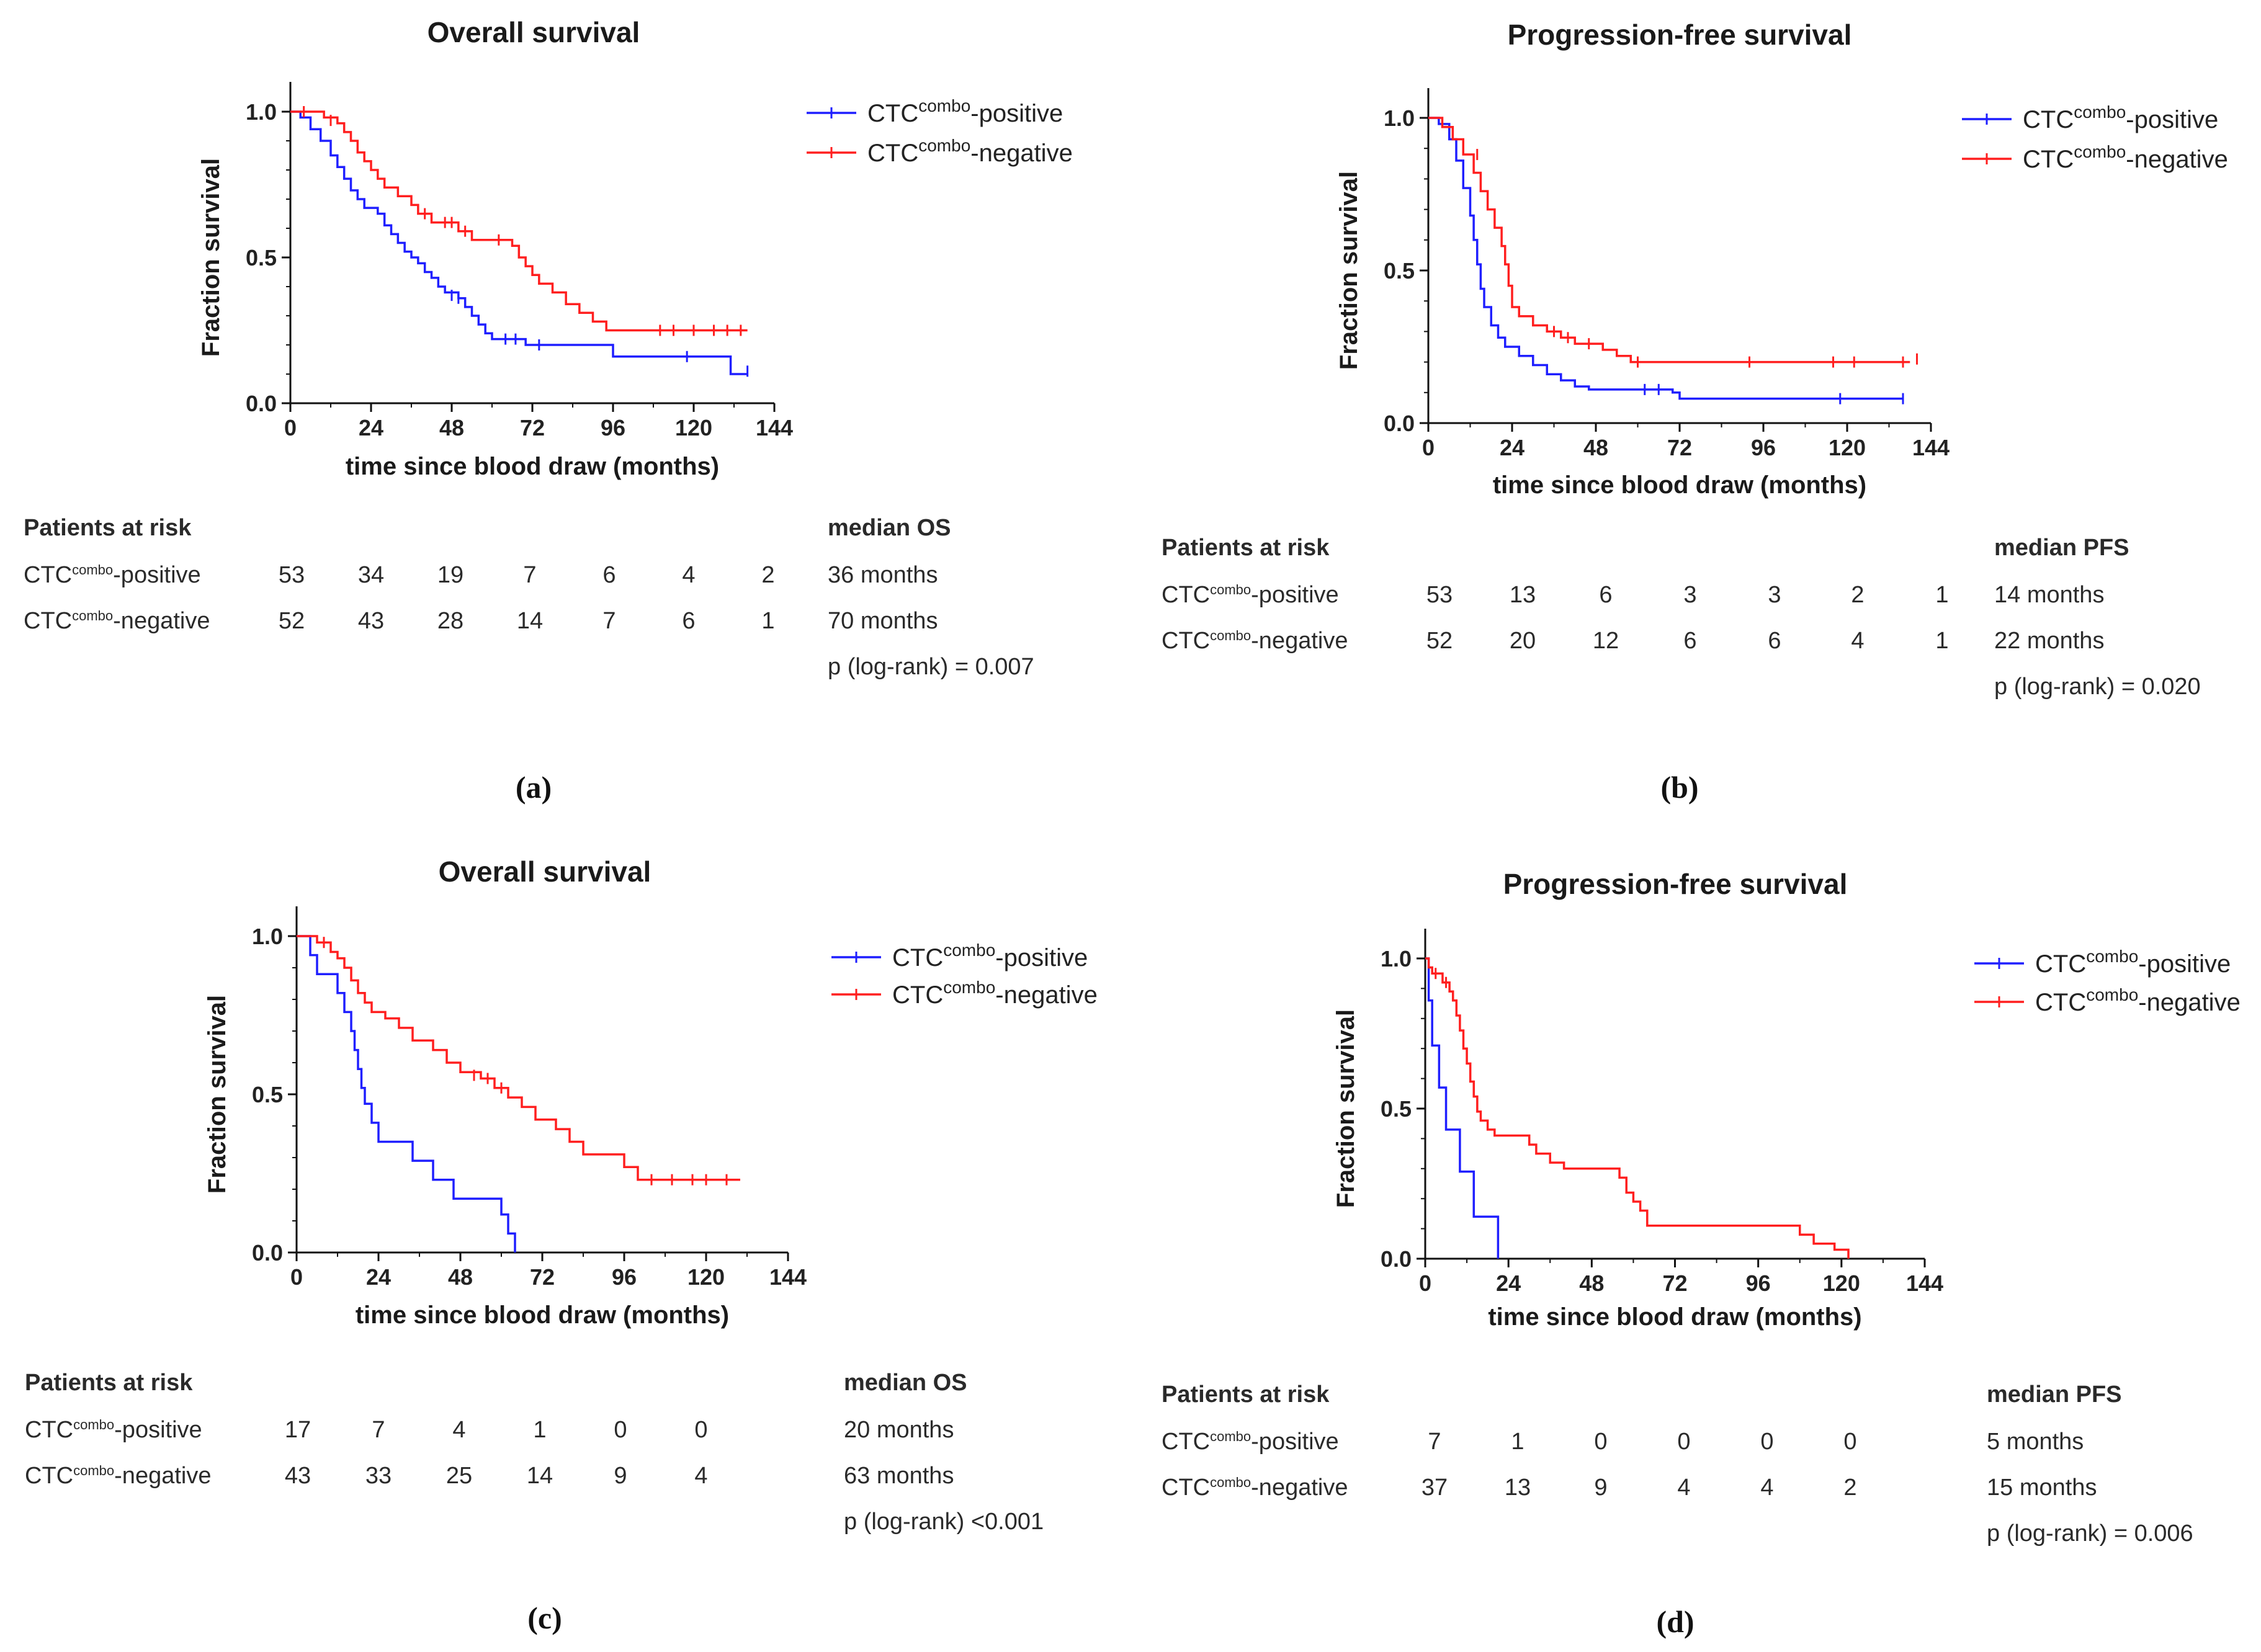  Describe the element at coordinates (883, 621) in the screenshot. I see `median-negative: 70 months` at that location.